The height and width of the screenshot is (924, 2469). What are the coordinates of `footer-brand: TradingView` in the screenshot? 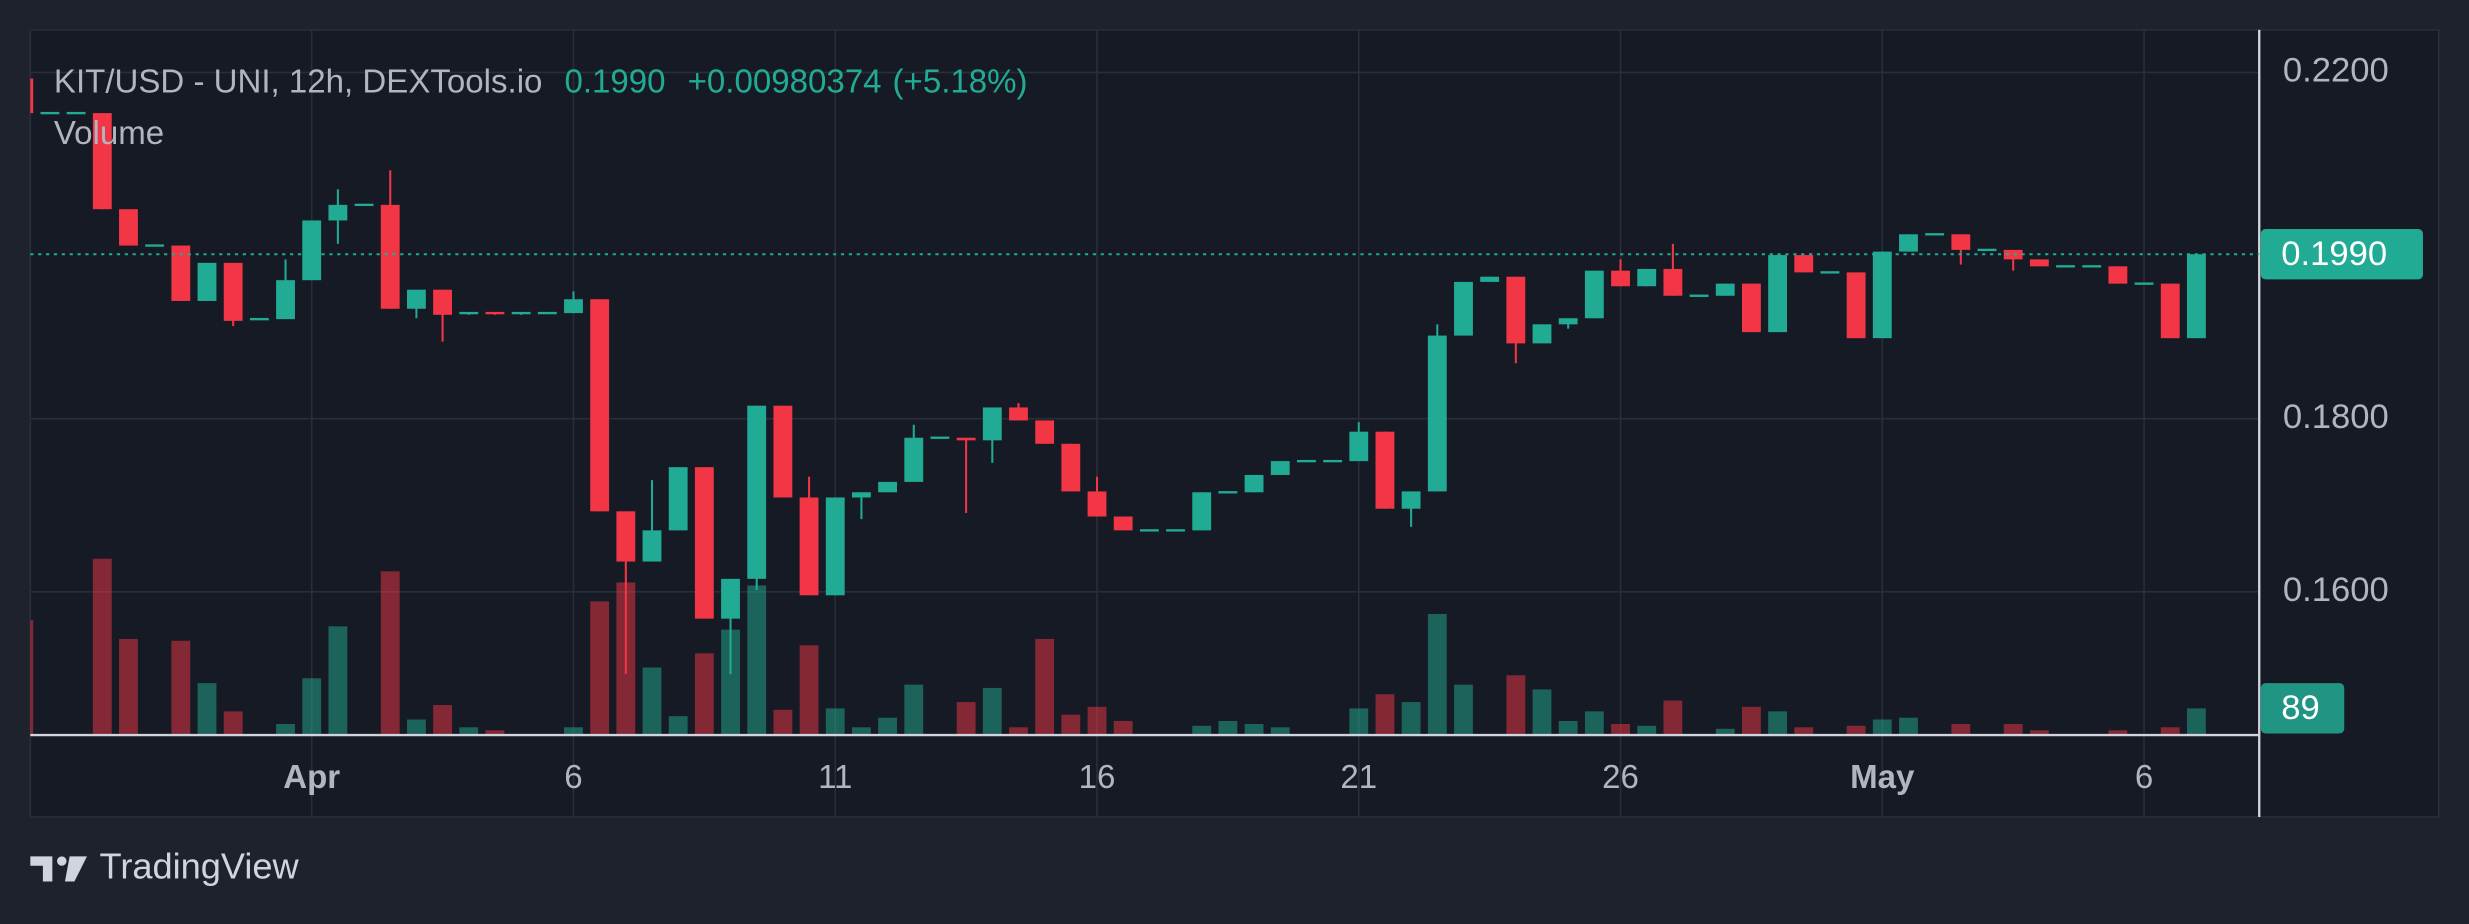 It's located at (200, 865).